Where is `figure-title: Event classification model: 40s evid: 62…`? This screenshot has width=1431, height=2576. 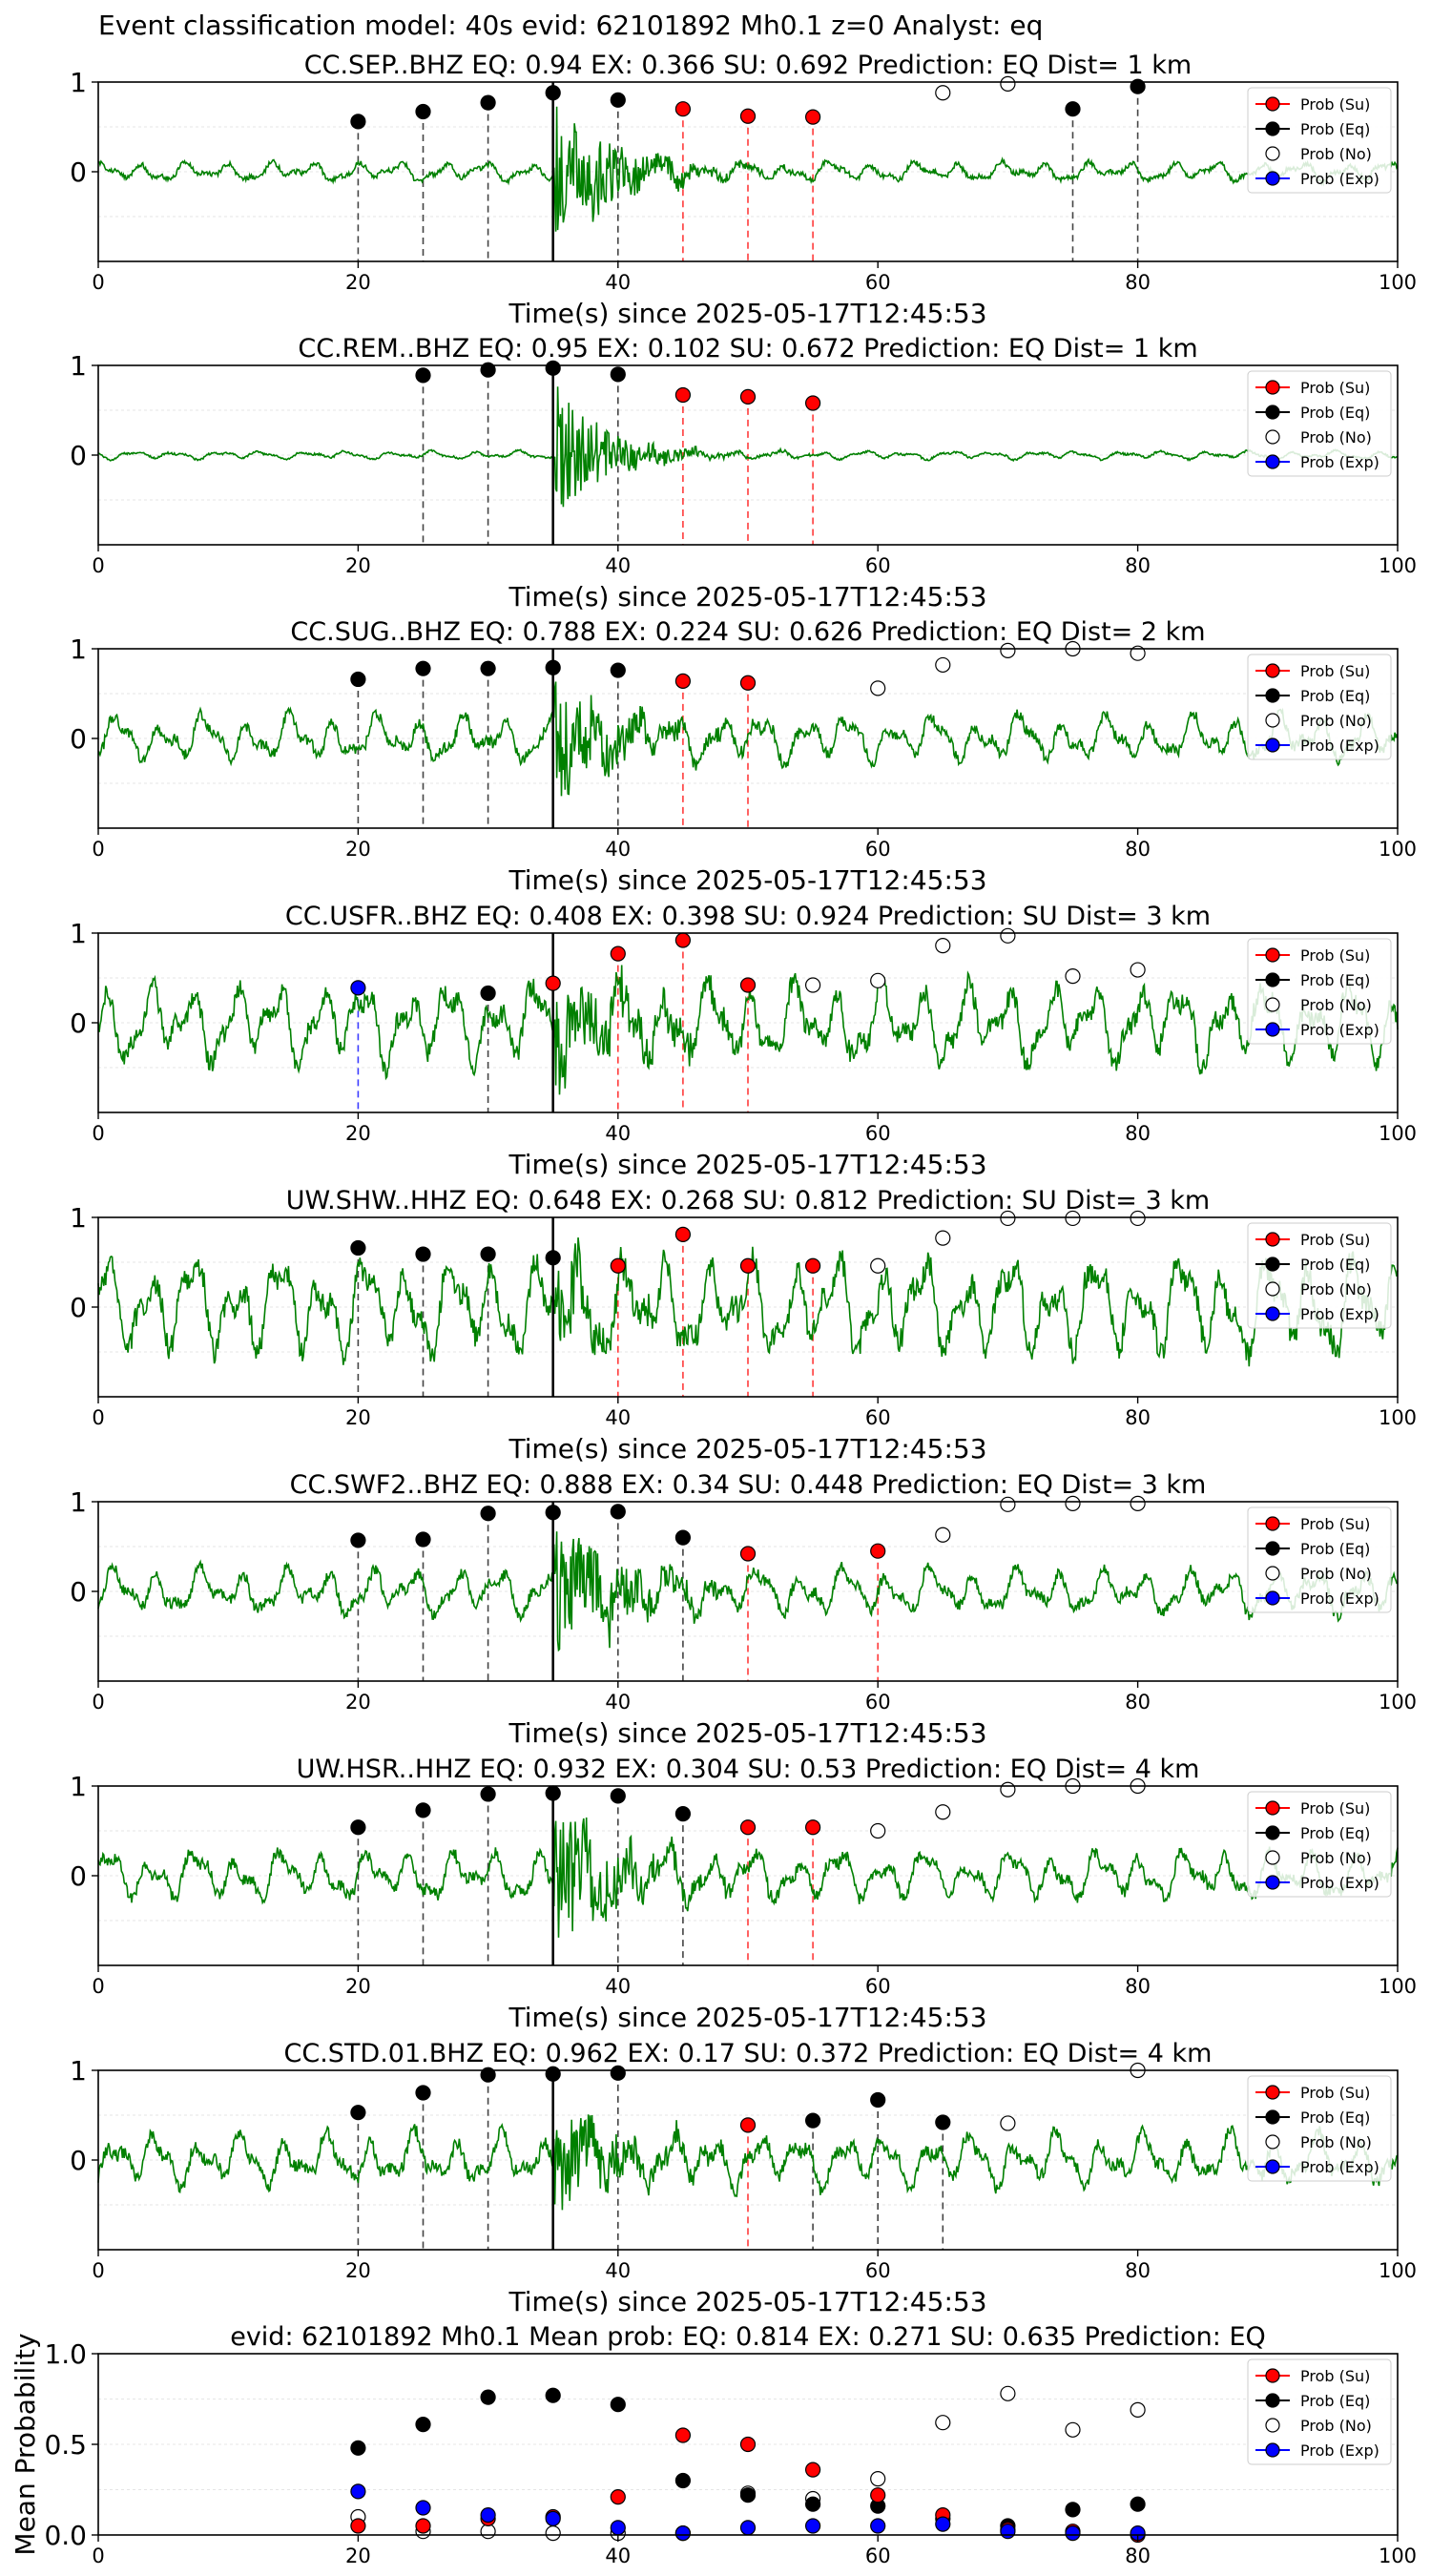 figure-title: Event classification model: 40s evid: 62… is located at coordinates (571, 25).